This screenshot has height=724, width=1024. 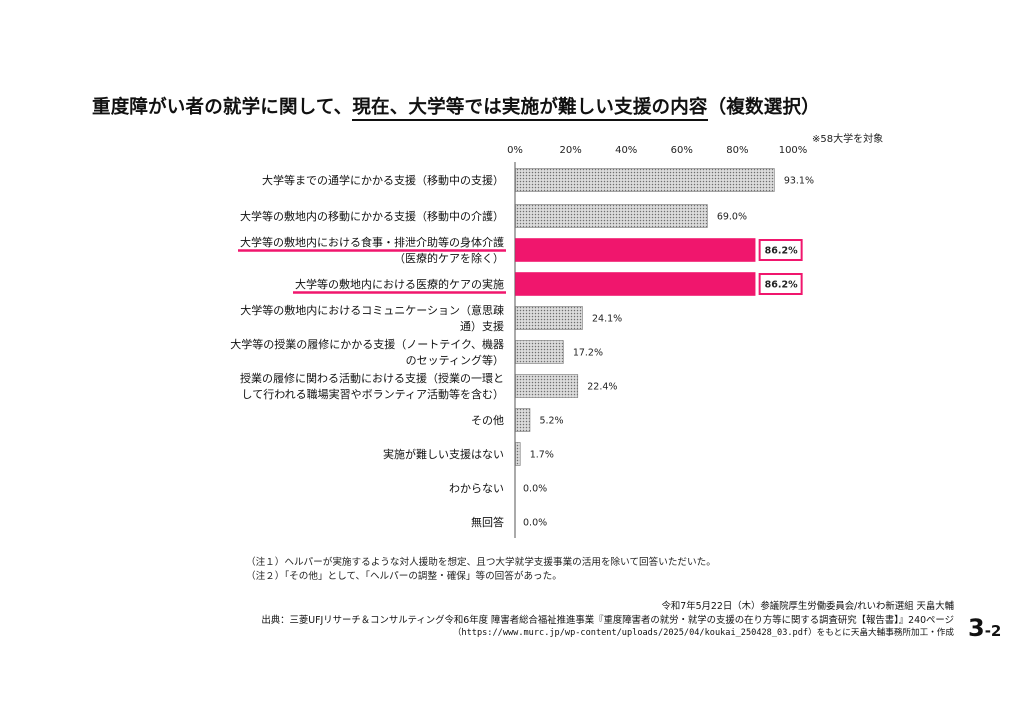 I want to click on value-label: 1.7%, so click(x=542, y=455).